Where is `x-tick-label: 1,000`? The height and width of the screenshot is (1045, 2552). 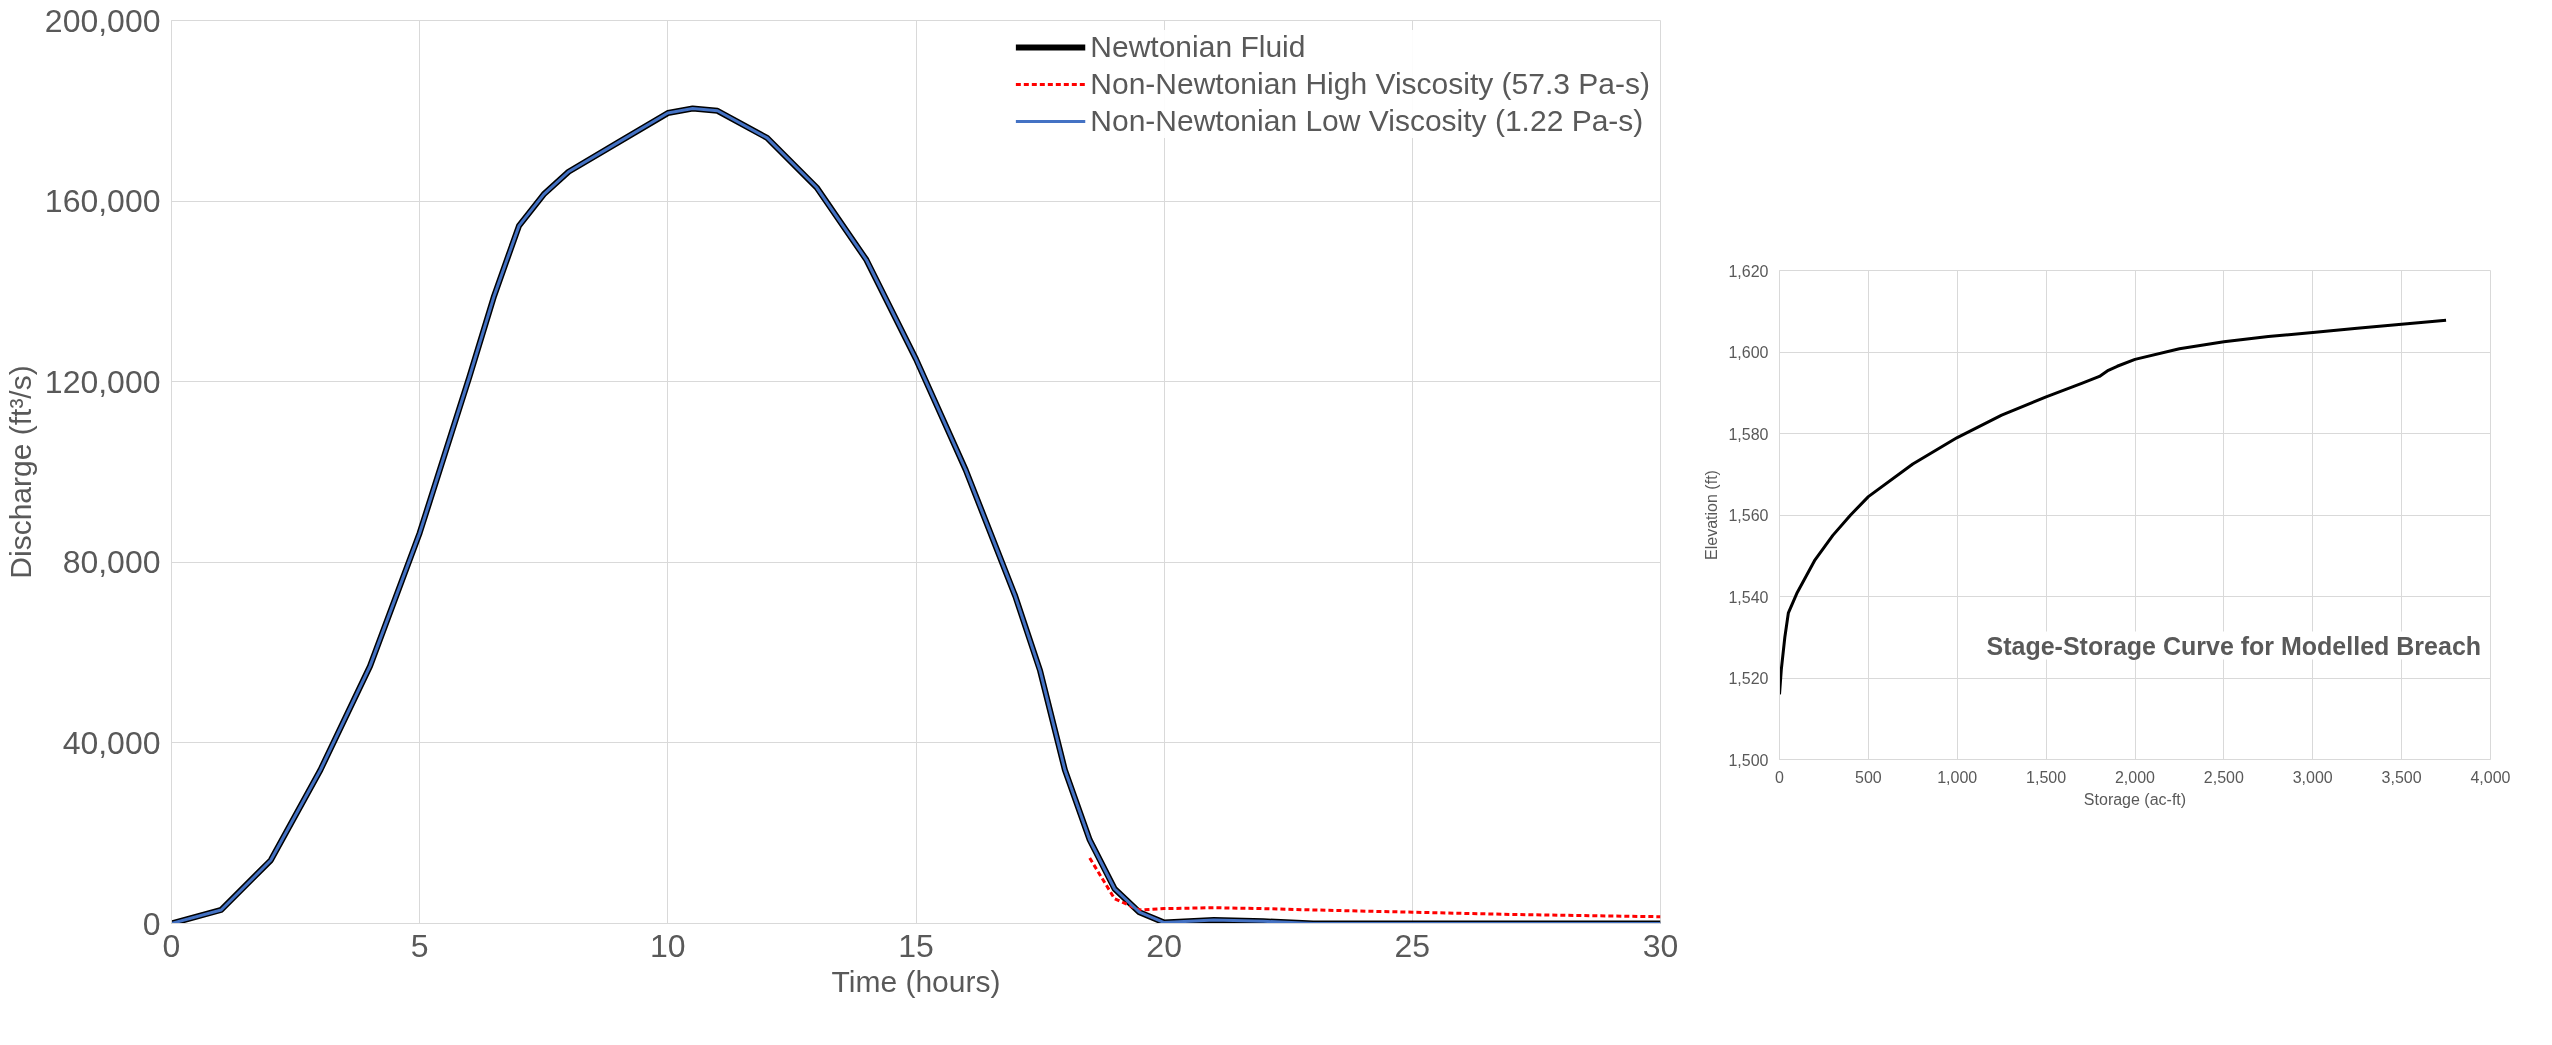
x-tick-label: 1,000 is located at coordinates (1957, 777).